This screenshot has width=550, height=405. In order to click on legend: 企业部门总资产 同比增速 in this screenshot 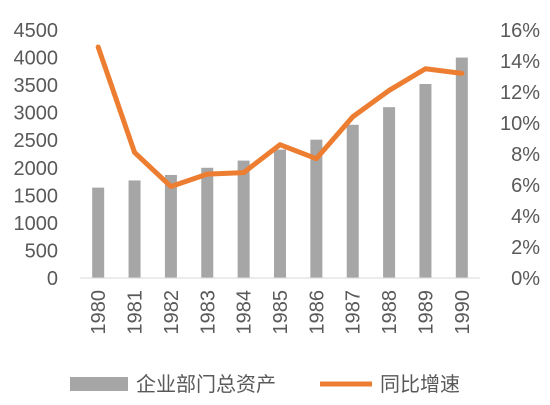, I will do `click(265, 384)`.